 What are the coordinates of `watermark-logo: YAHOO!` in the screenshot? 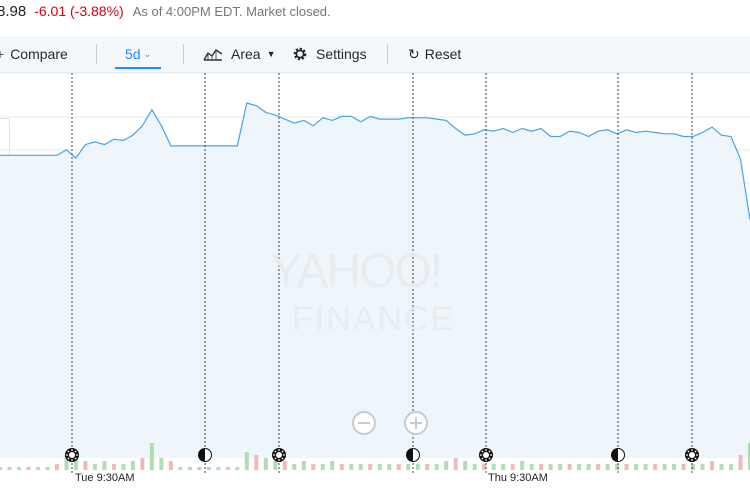 It's located at (356, 271).